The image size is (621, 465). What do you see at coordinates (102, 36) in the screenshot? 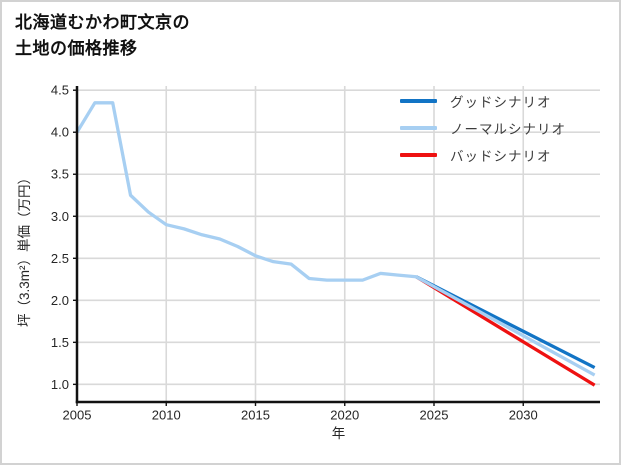
I see `chart-title: 北海道むかわ町文京の 土地の価格推移` at bounding box center [102, 36].